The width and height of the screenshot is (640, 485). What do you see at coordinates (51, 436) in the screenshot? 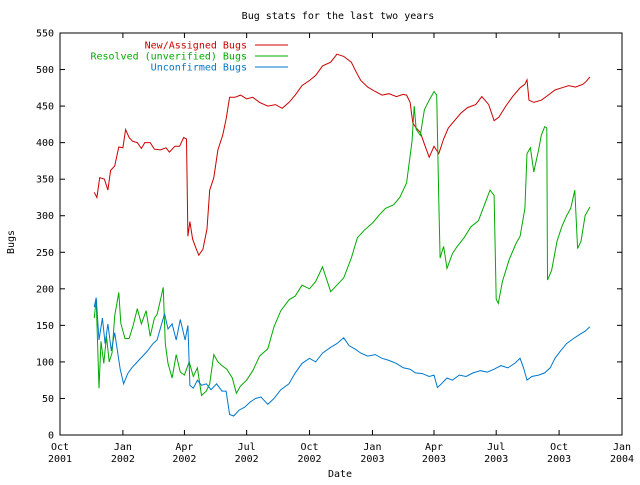
I see `y-tick-label: 0` at bounding box center [51, 436].